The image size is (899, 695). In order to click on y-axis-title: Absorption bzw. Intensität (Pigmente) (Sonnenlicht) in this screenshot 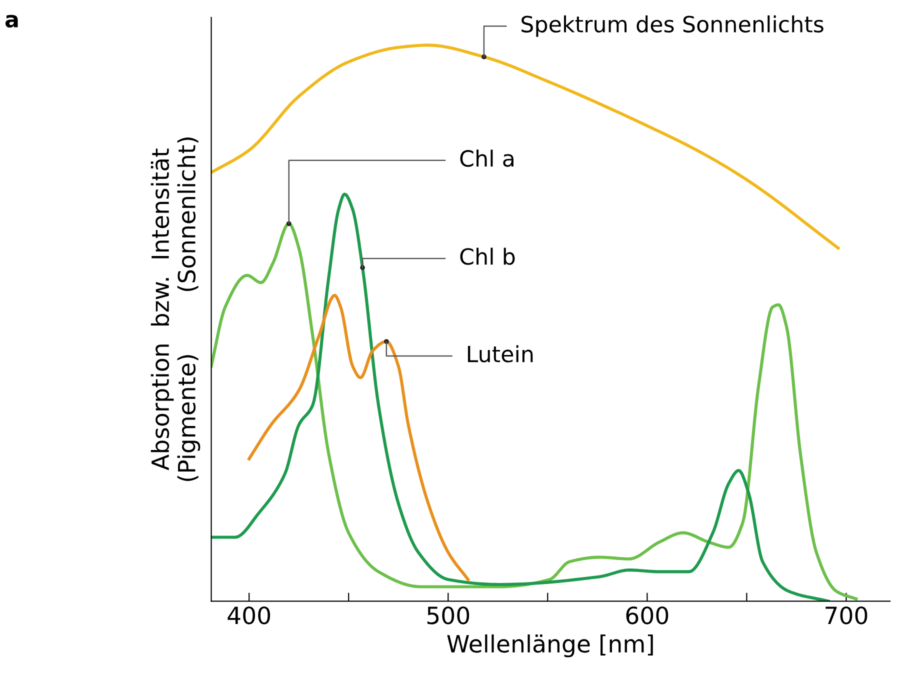, I will do `click(175, 310)`.